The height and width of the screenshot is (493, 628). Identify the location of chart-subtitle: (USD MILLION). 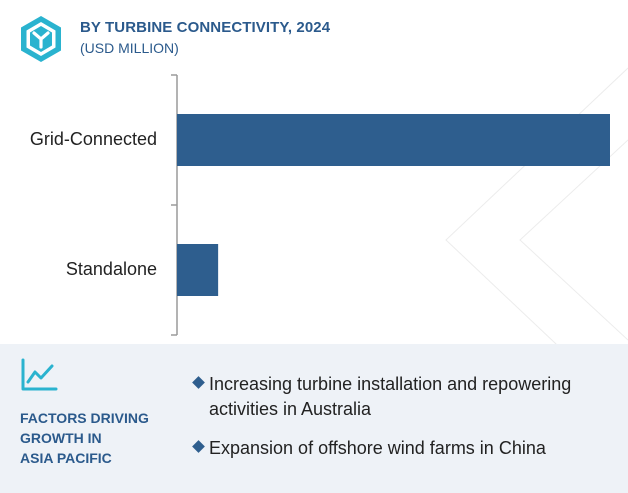
(129, 48).